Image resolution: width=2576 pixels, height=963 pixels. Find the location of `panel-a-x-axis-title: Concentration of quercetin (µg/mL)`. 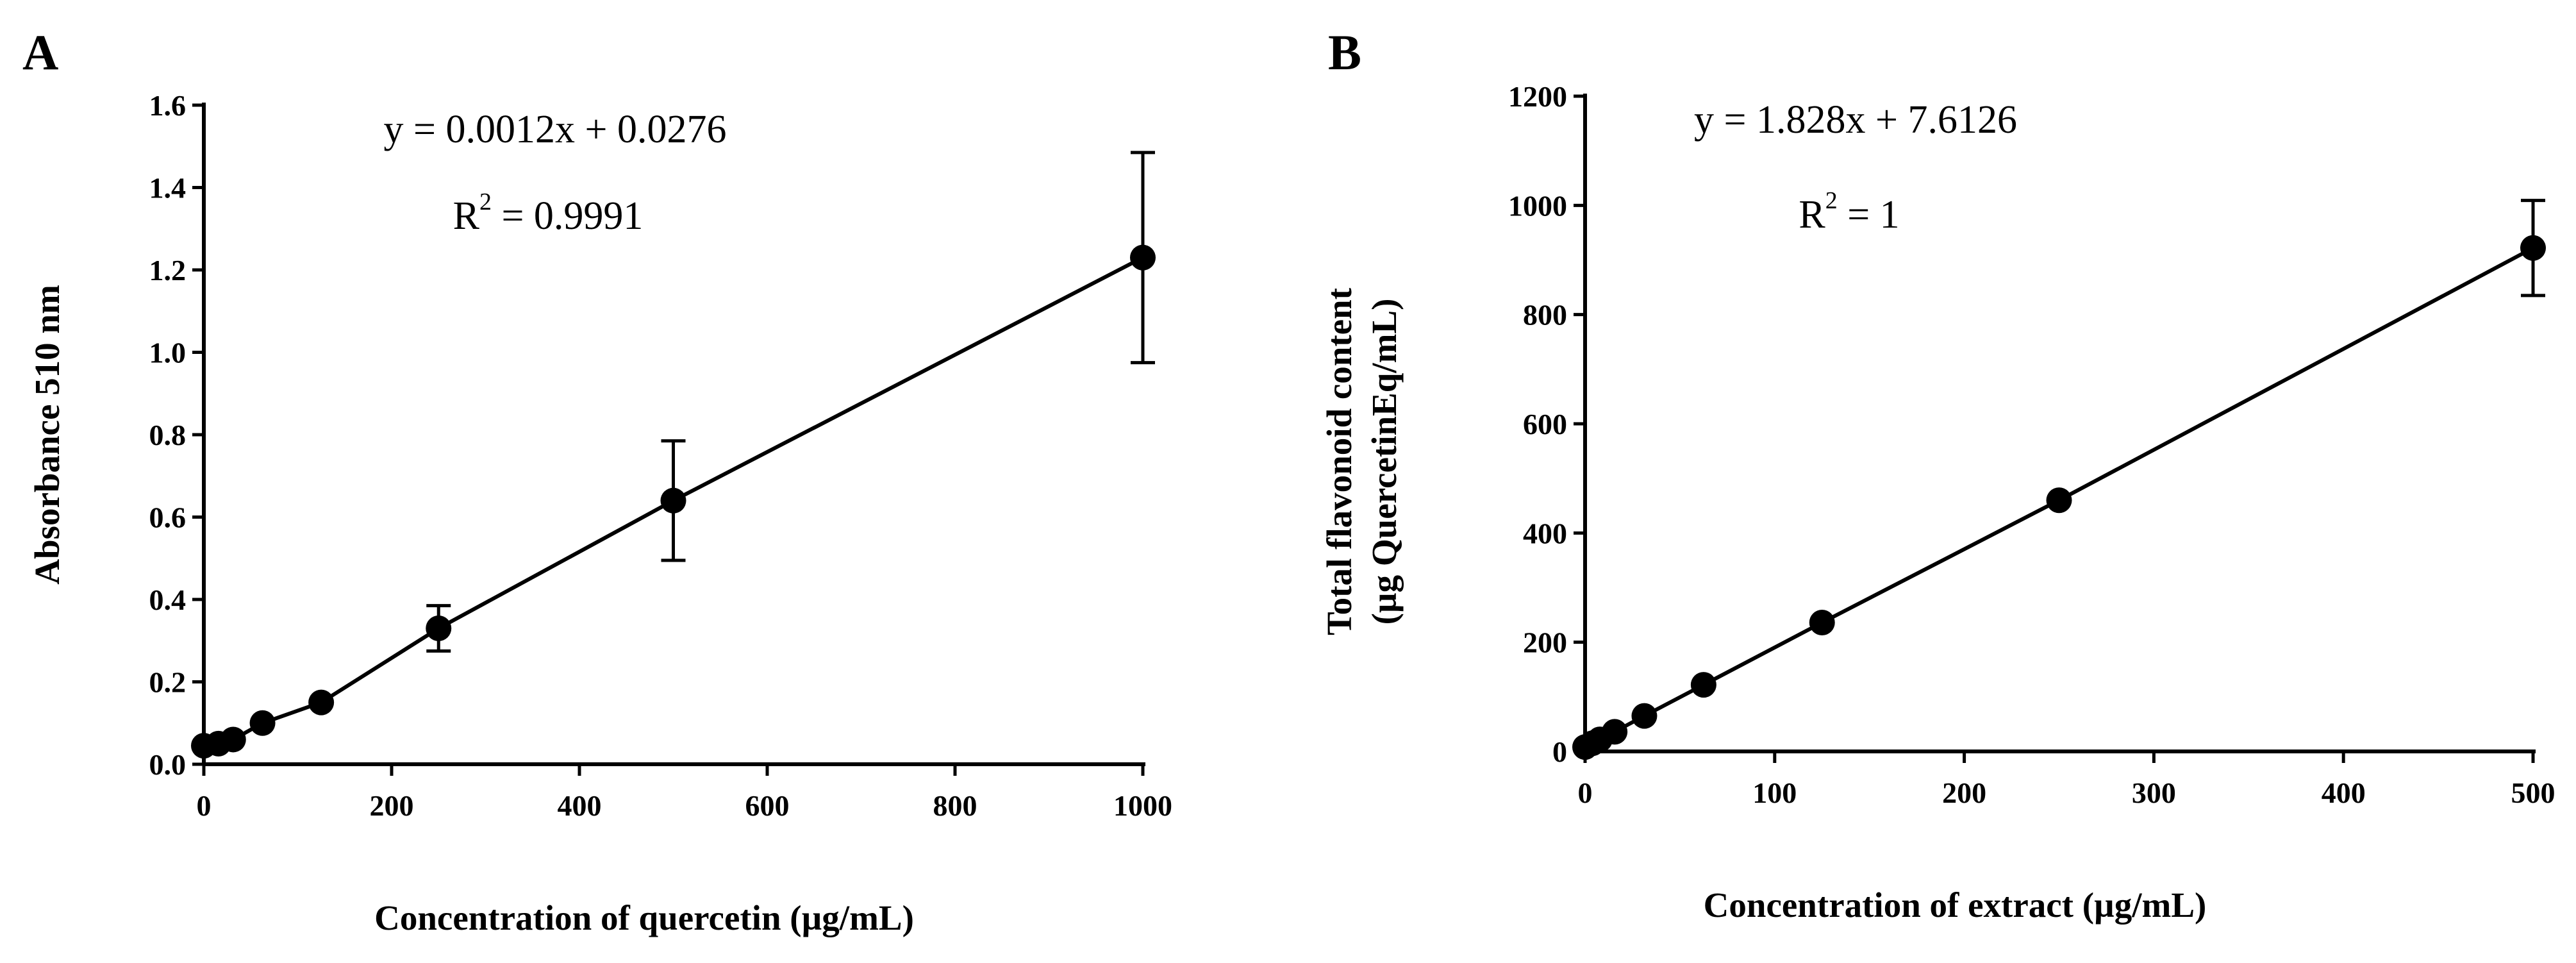

panel-a-x-axis-title: Concentration of quercetin (µg/mL) is located at coordinates (644, 917).